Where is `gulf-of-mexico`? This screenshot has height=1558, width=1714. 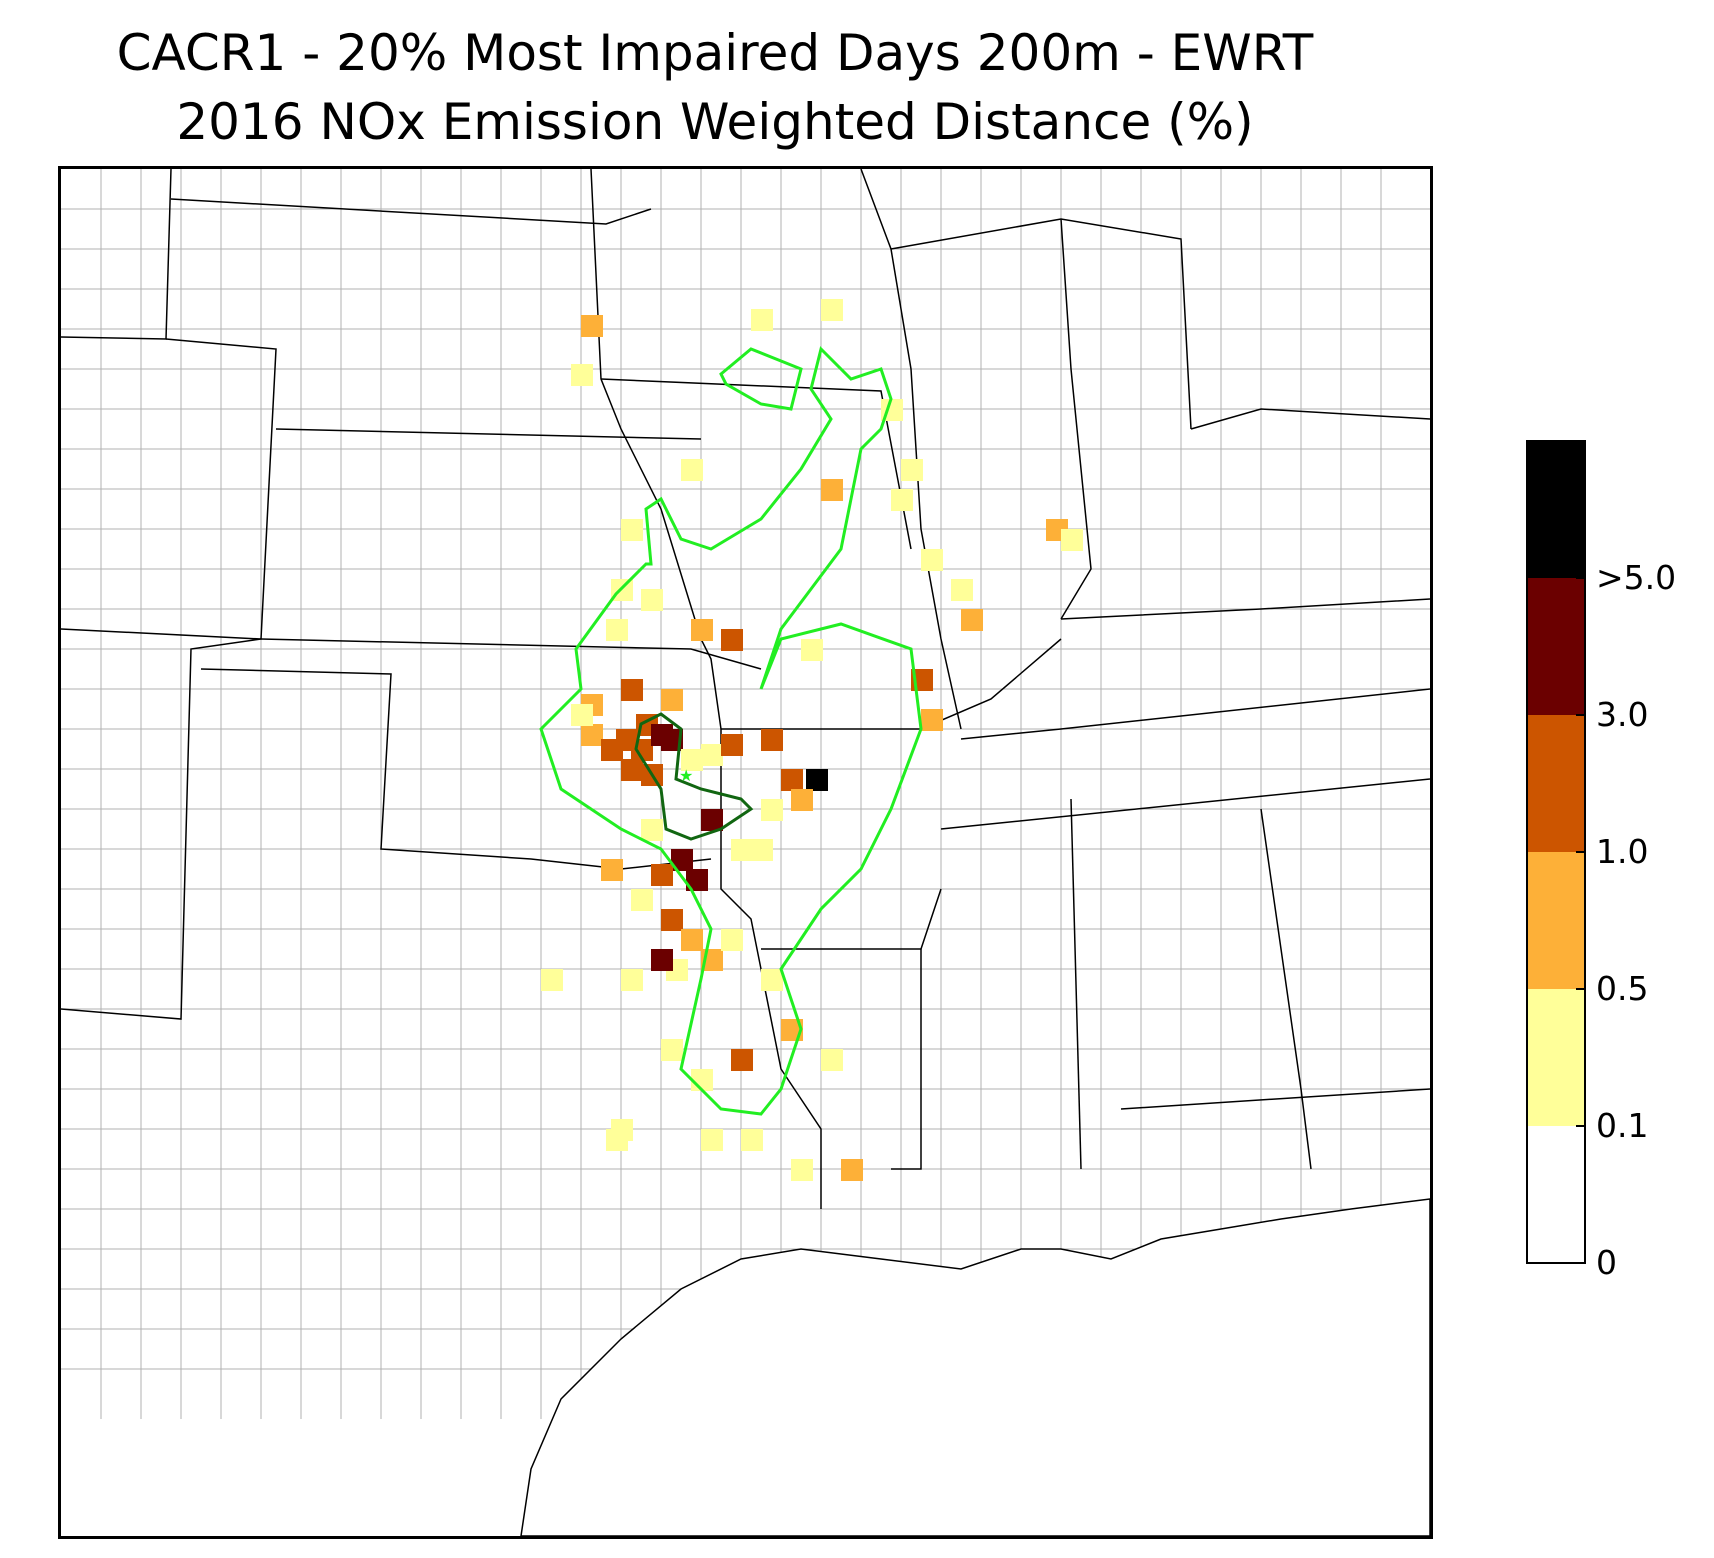
gulf-of-mexico is located at coordinates (975, 1367).